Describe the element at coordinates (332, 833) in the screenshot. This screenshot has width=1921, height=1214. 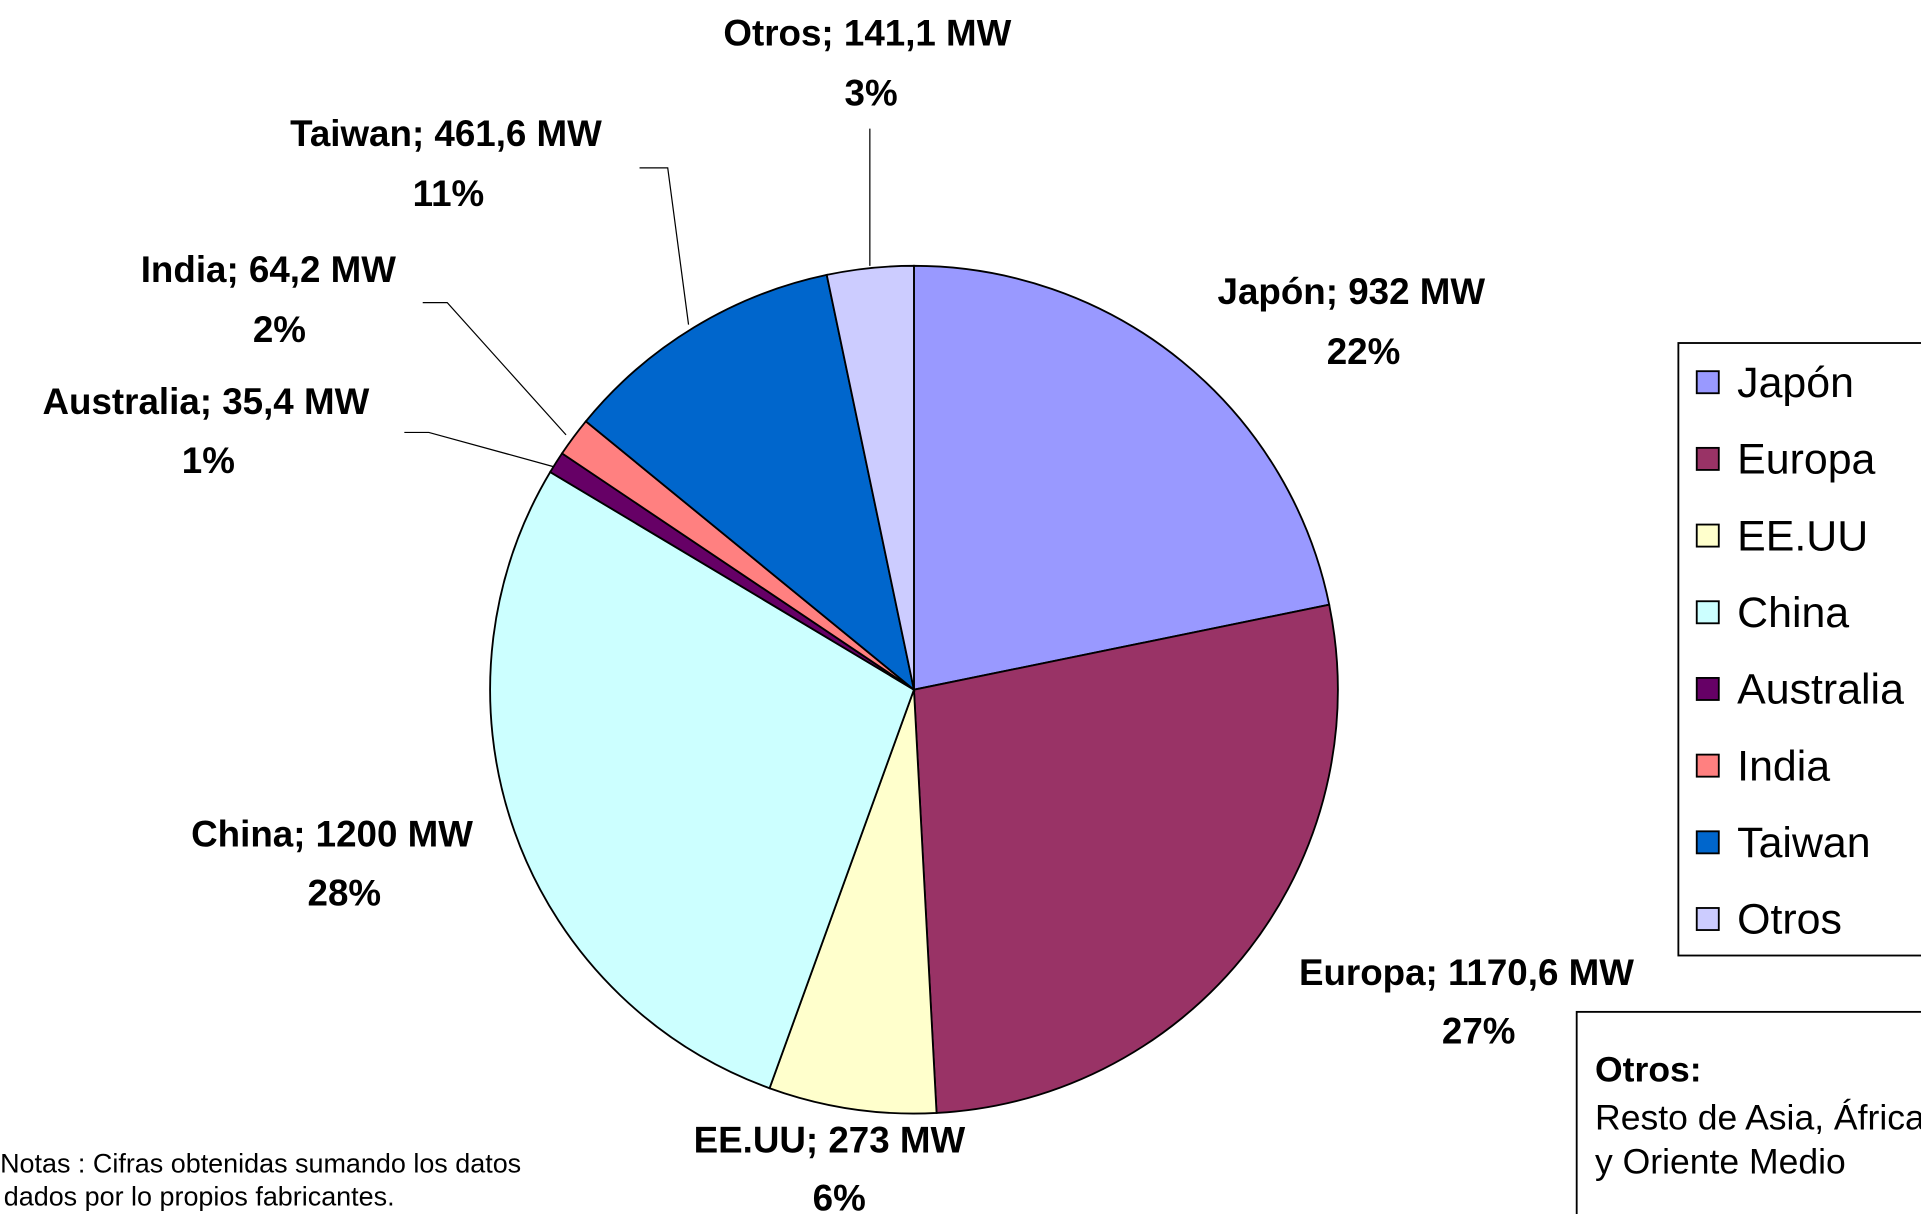
I see `data-label: China; 1200 MW` at that location.